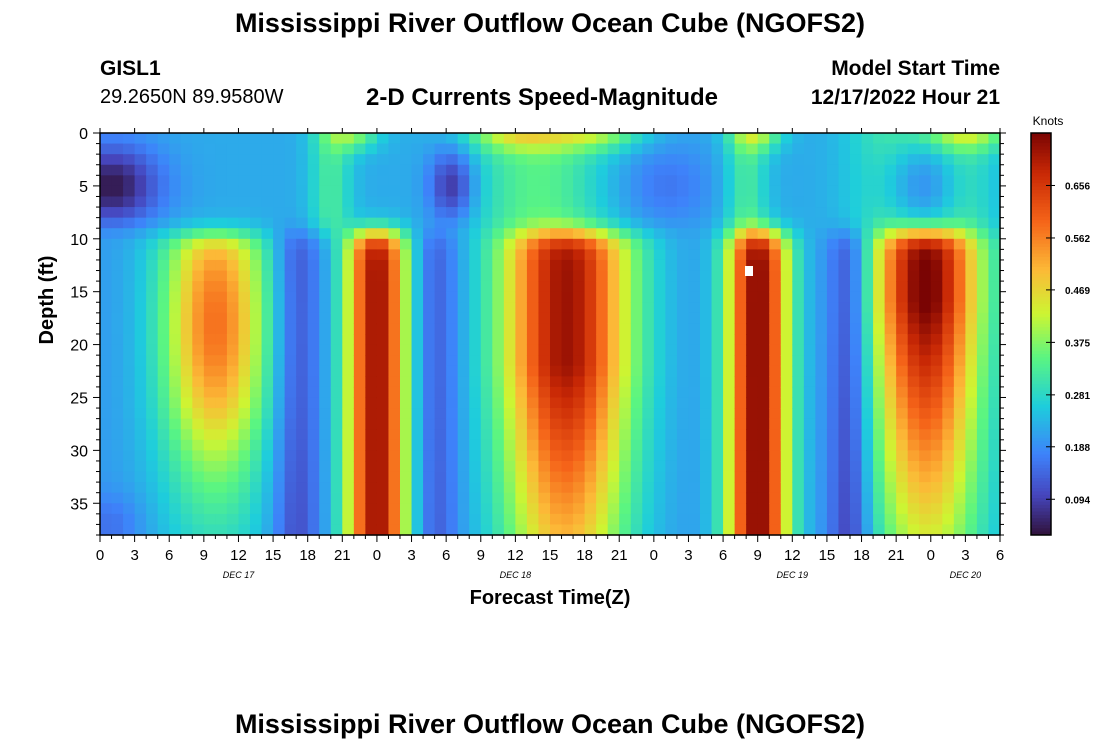  Describe the element at coordinates (965, 555) in the screenshot. I see `x-tick-label: 3` at that location.